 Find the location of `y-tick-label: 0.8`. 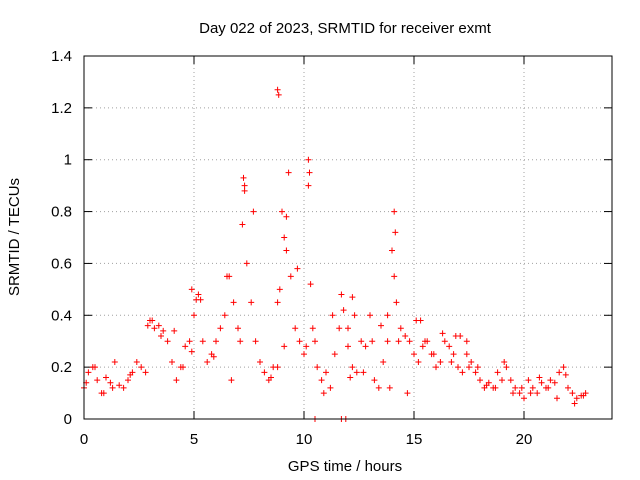

y-tick-label: 0.8 is located at coordinates (61, 212).